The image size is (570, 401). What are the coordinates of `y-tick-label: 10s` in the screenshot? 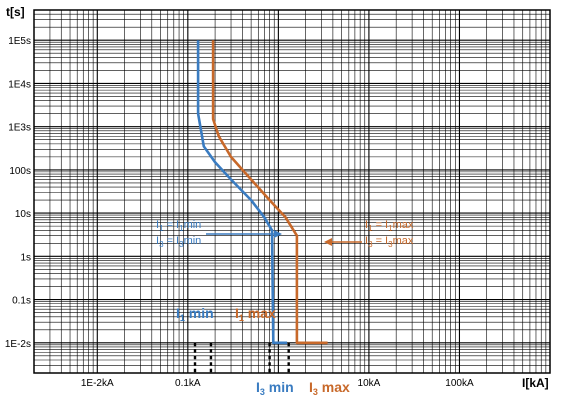 It's located at (23, 214).